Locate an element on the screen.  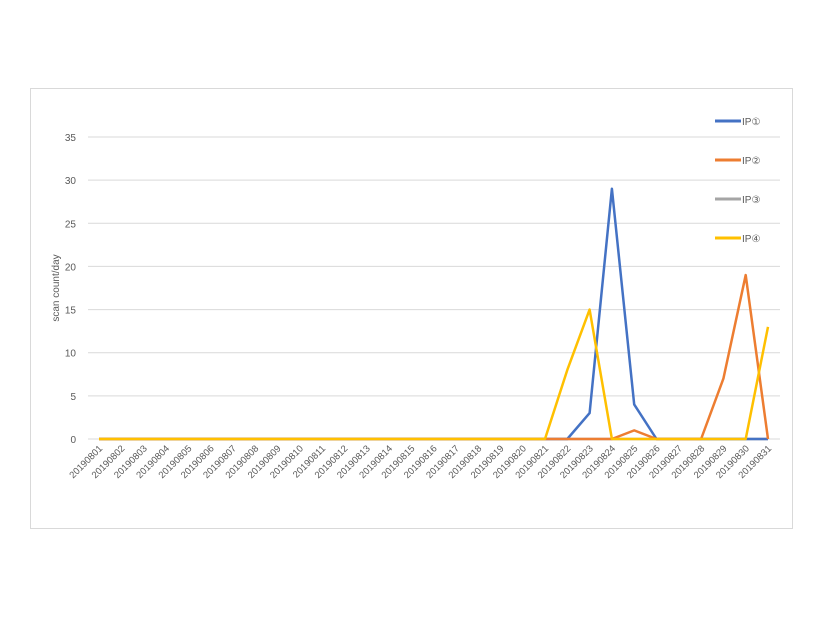
y-tick-label: 10 is located at coordinates (71, 354).